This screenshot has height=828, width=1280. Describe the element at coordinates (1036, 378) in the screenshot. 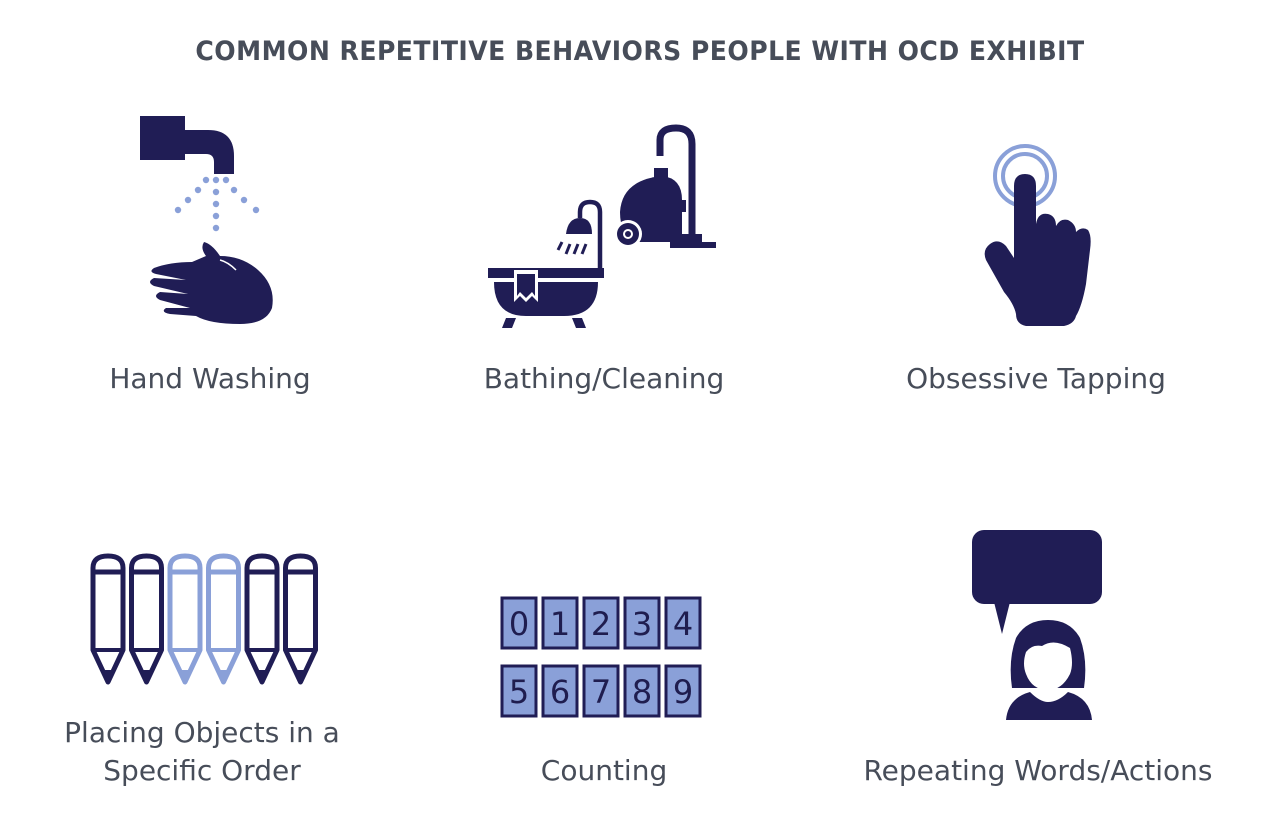

I see `label-obsessive-tapping: Obsessive Tapping` at that location.